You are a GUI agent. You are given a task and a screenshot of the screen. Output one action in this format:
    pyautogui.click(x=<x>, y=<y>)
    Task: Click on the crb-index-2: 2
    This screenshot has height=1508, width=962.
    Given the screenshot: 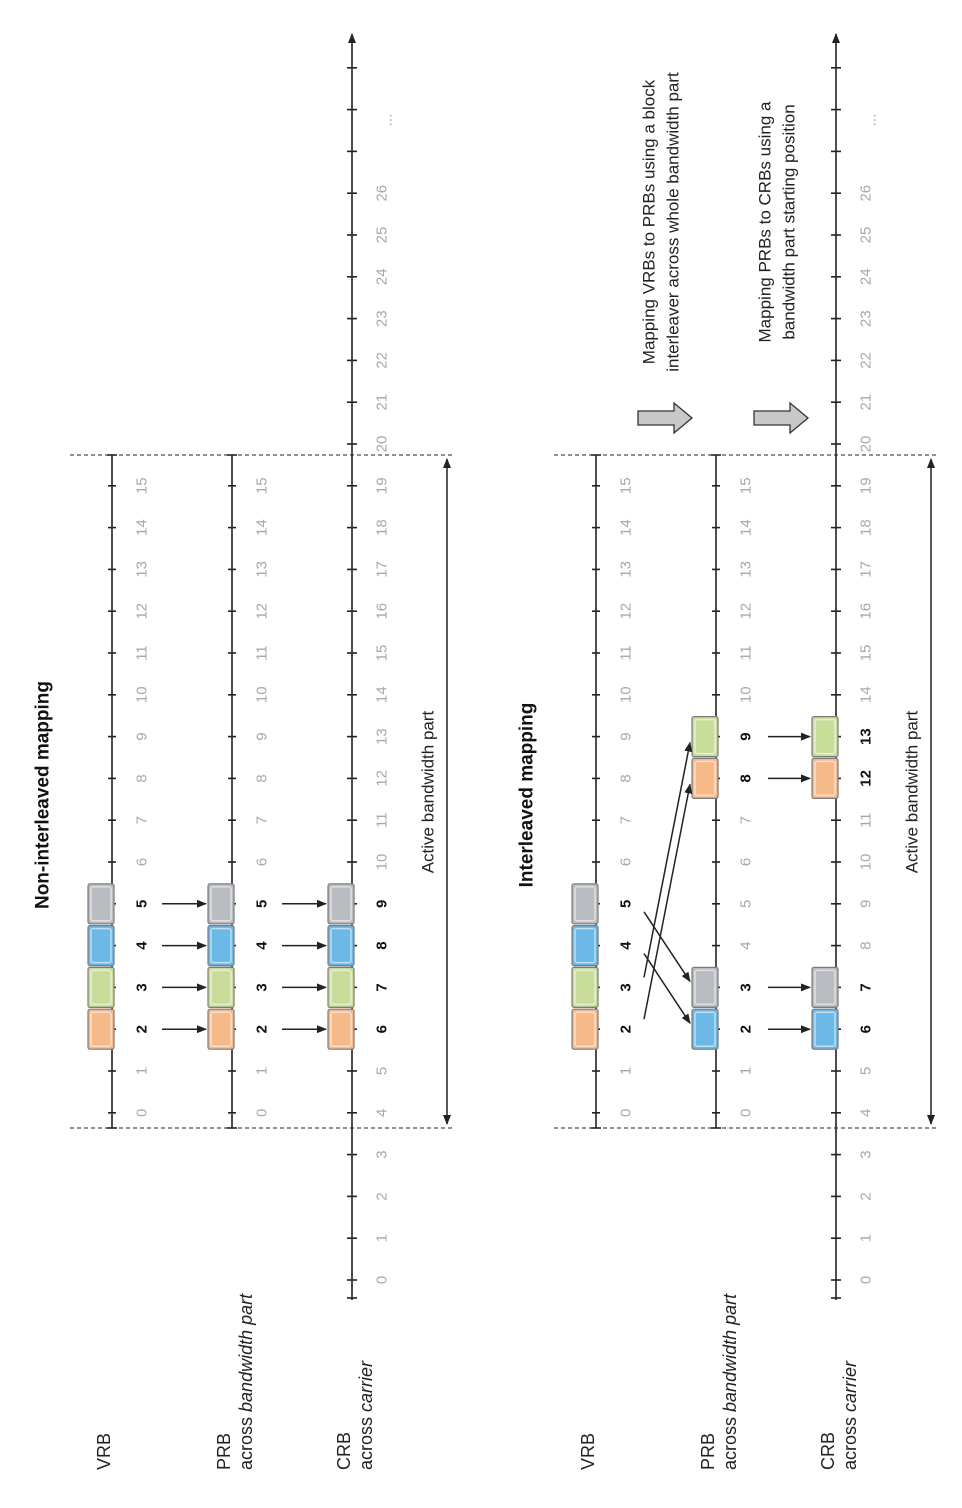 What is the action you would take?
    pyautogui.click(x=866, y=1196)
    